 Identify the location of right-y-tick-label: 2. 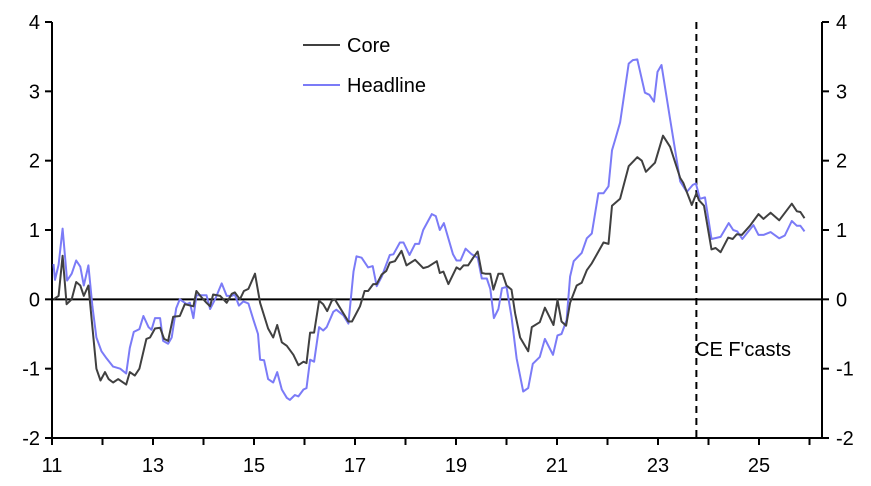
(841, 162).